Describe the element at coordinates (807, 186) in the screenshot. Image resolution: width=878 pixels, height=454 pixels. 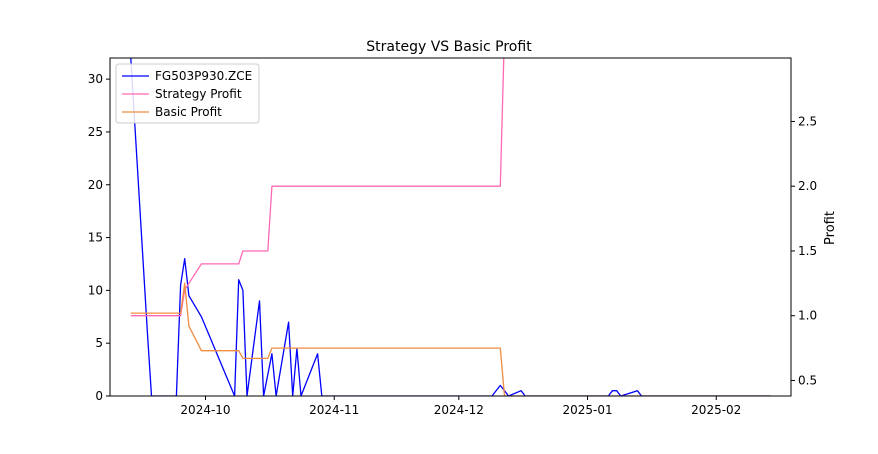
I see `y-right-tick-label: 2.0` at that location.